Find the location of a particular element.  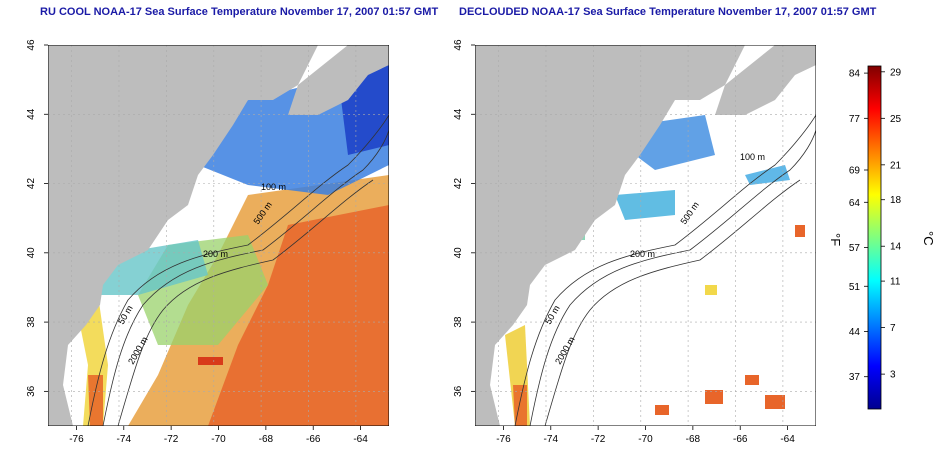

fahrenheit-tick-label: 69 is located at coordinates (855, 170).